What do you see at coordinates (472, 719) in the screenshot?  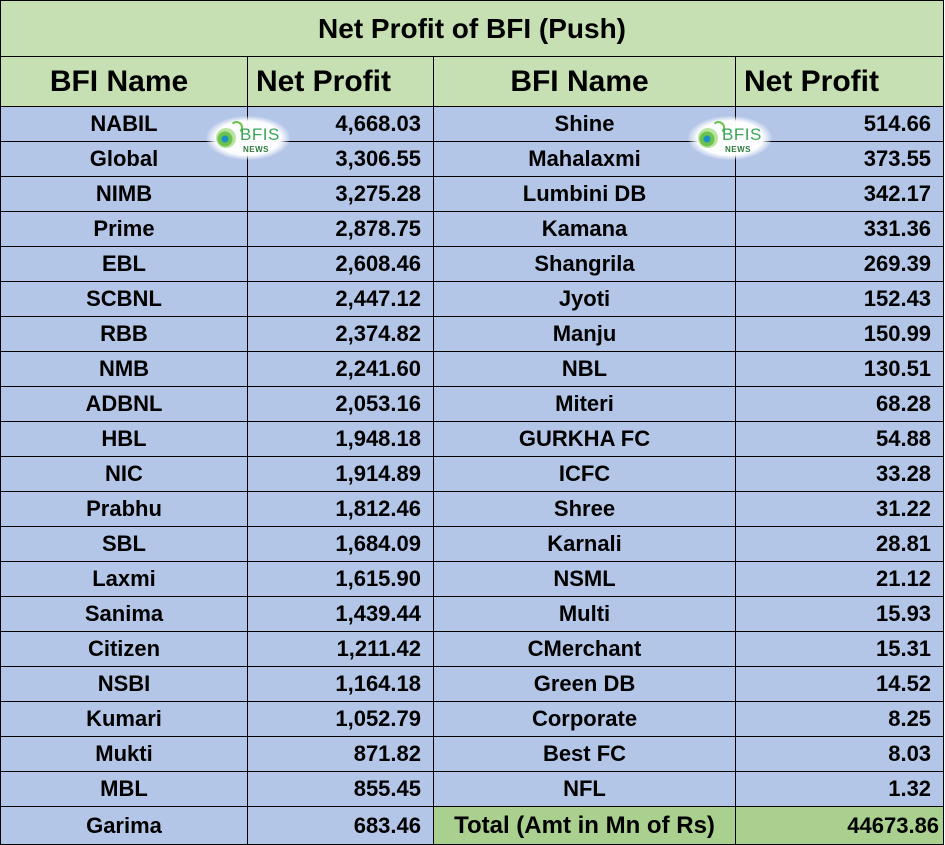 I see `table-row: Kumari 1,052.79 Corporate 8.25` at bounding box center [472, 719].